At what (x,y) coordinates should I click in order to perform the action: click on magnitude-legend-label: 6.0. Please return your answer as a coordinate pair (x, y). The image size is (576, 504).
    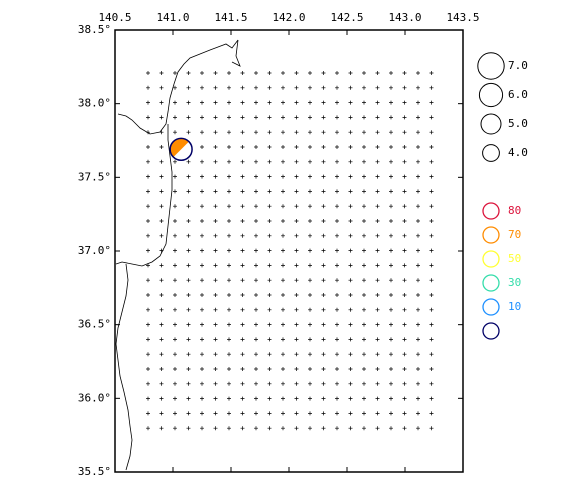
    Looking at the image, I should click on (518, 94).